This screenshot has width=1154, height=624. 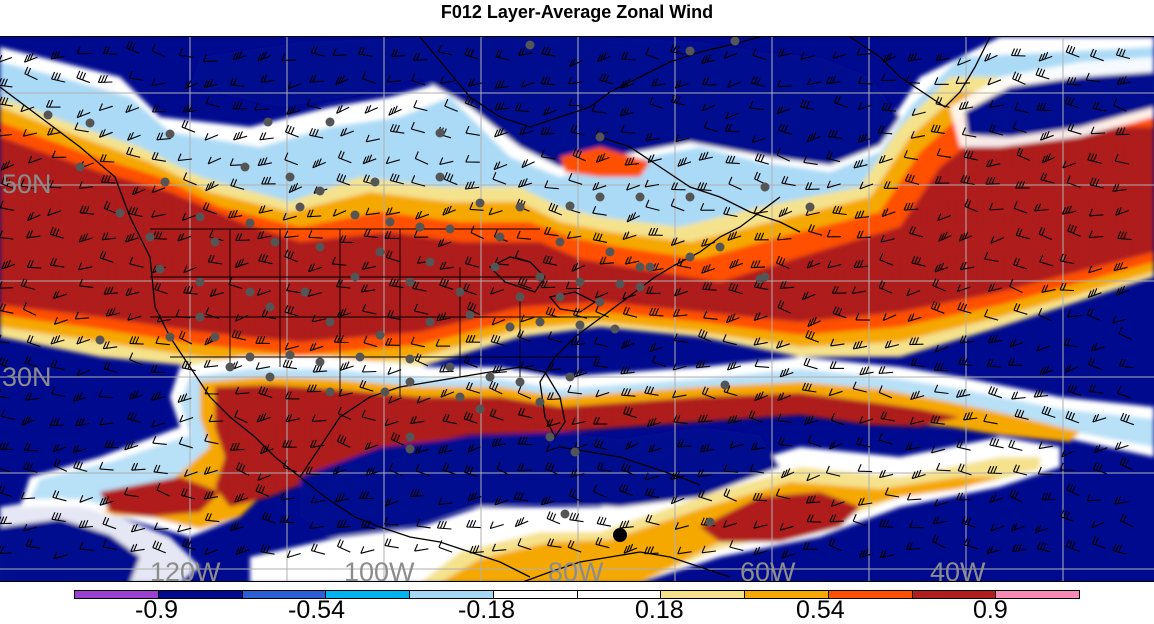 What do you see at coordinates (620, 535) in the screenshot?
I see `highlighted-station-marker` at bounding box center [620, 535].